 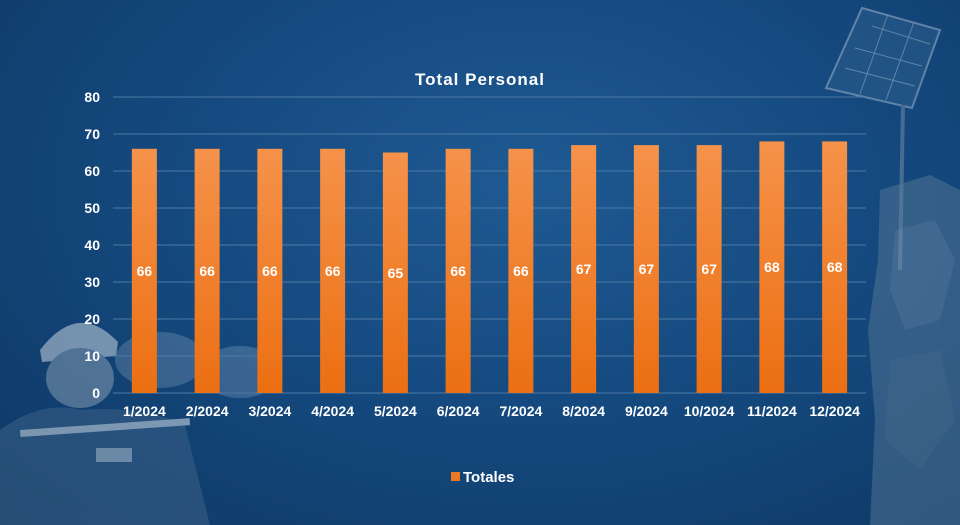 I want to click on y-tick-label: 20, so click(x=92, y=319).